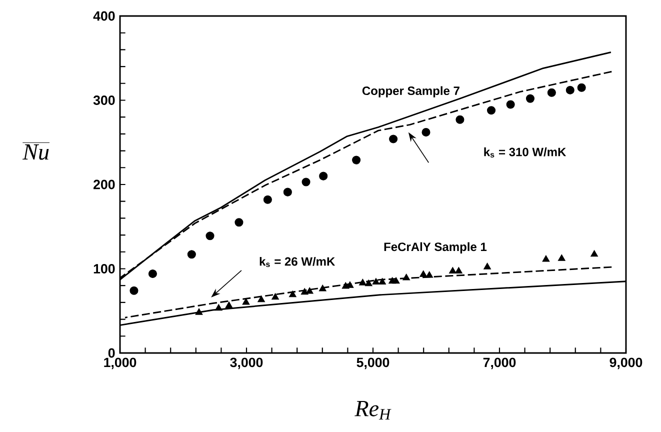  Describe the element at coordinates (373, 364) in the screenshot. I see `x-tick-label: 5,000` at that location.